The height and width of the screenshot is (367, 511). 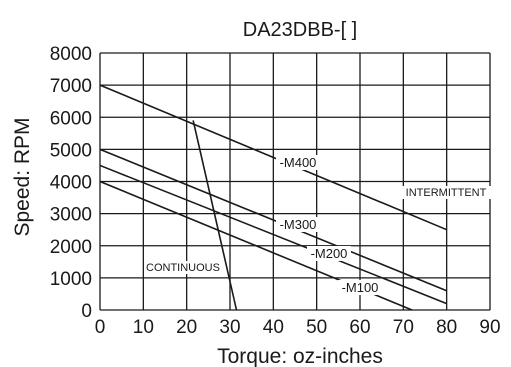 I want to click on y-tick-label-2: 2000, so click(x=71, y=247).